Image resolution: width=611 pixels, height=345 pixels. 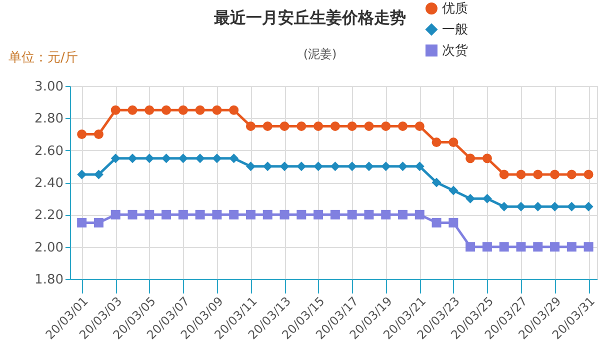 What do you see at coordinates (49, 119) in the screenshot?
I see `y-tick-label: 2.80` at bounding box center [49, 119].